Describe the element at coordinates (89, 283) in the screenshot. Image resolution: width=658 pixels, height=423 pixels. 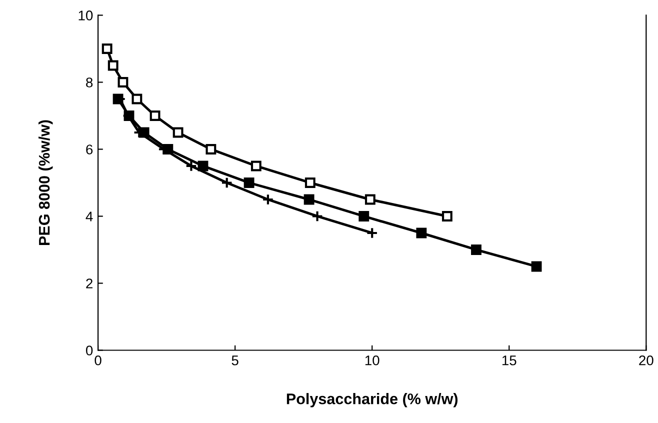
I see `y-tick-label: 2` at that location.